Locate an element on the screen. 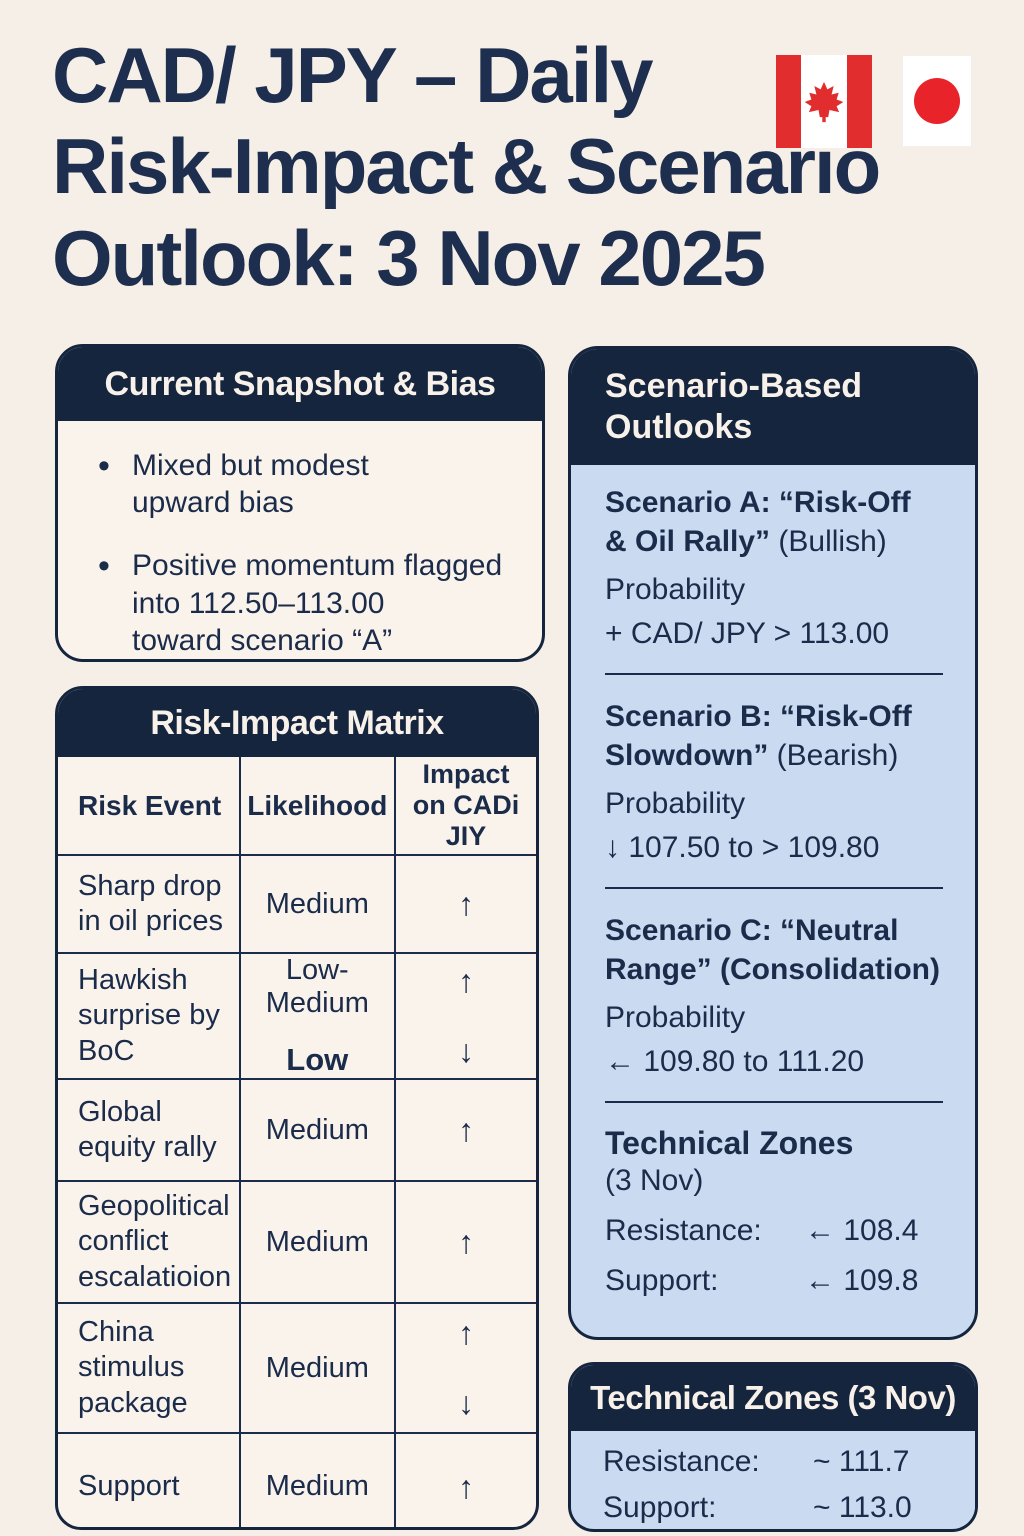 This screenshot has height=1536, width=1024. risk-event-cell: Sharp drop in oil prices is located at coordinates (149, 904).